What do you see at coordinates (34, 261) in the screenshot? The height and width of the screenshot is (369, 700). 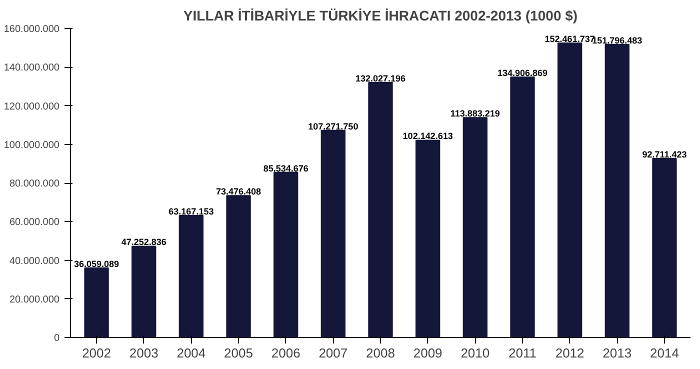 I see `y-tick-label: 40.000.000` at bounding box center [34, 261].